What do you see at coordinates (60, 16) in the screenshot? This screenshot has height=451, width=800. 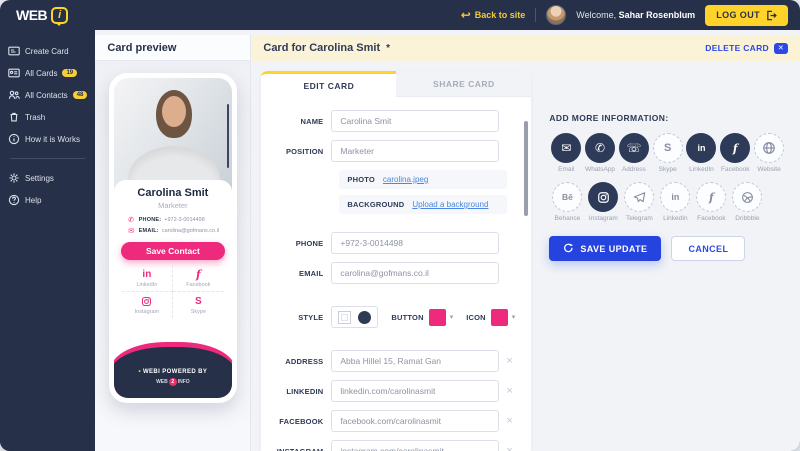 I see `logo-bubble-icon: i` at bounding box center [60, 16].